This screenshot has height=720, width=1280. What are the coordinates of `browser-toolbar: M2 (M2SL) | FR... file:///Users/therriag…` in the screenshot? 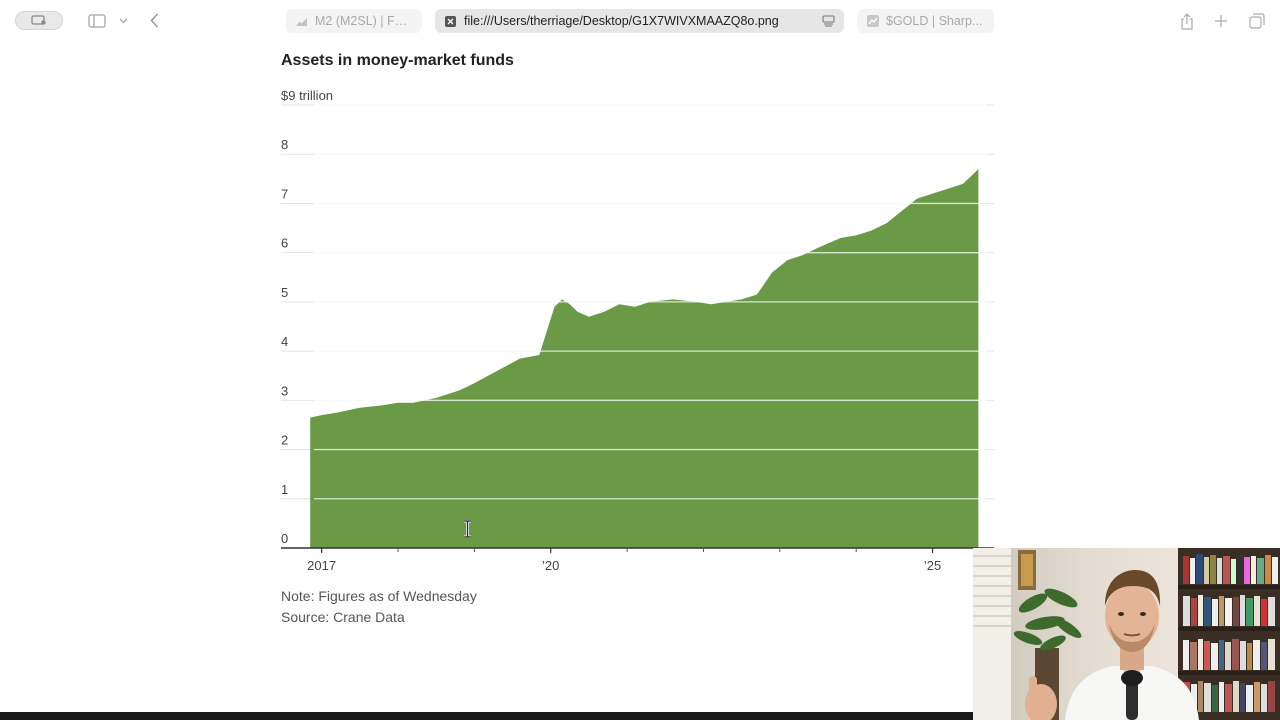 It's located at (640, 21).